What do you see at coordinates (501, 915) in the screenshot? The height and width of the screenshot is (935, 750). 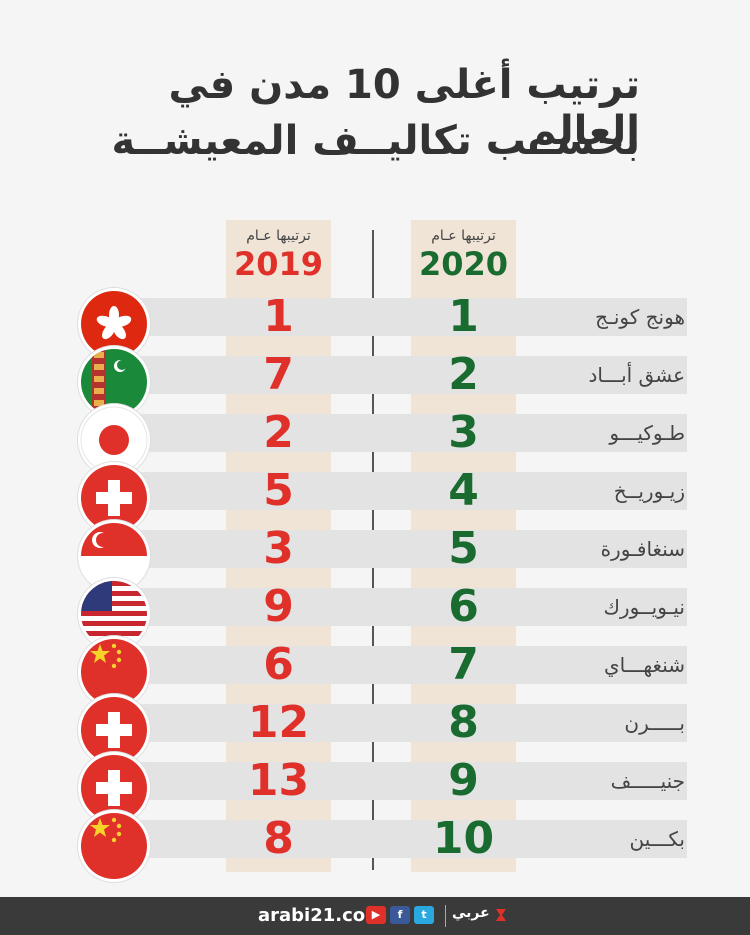 I see `brand-logo-icon` at bounding box center [501, 915].